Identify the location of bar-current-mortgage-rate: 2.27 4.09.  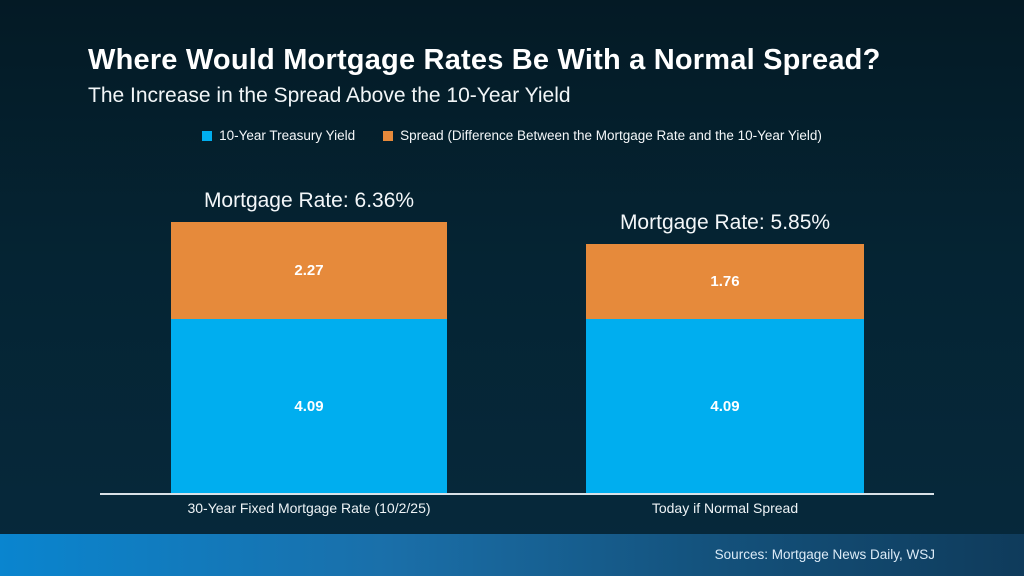
(309, 357).